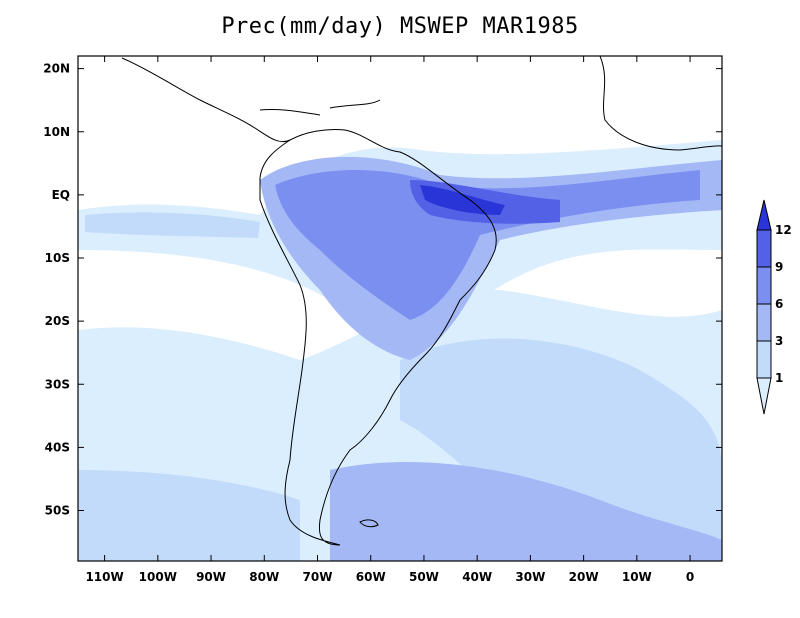 This screenshot has height=618, width=800. Describe the element at coordinates (690, 577) in the screenshot. I see `lon-tick-label: 0` at that location.